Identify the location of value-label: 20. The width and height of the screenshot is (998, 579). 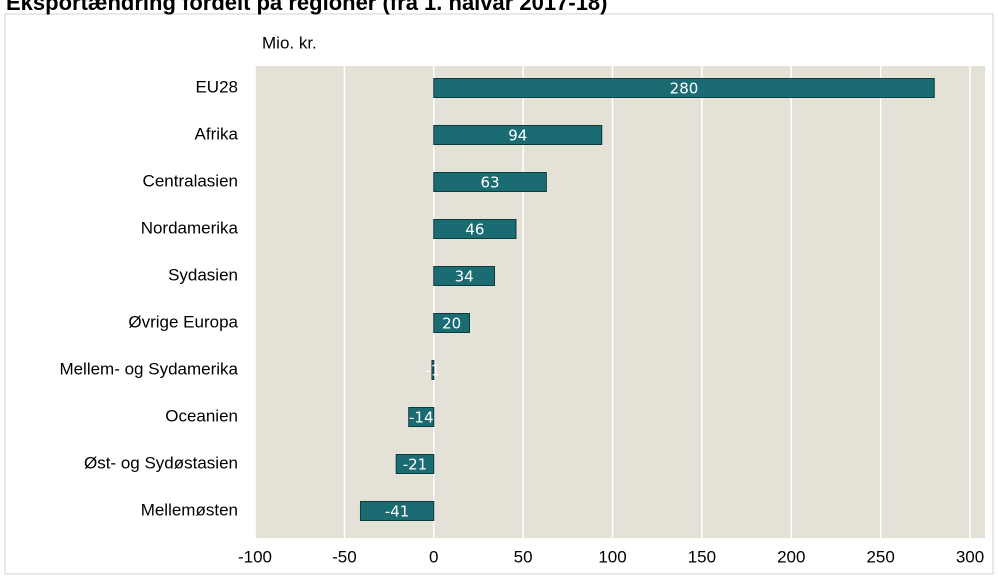
(451, 324).